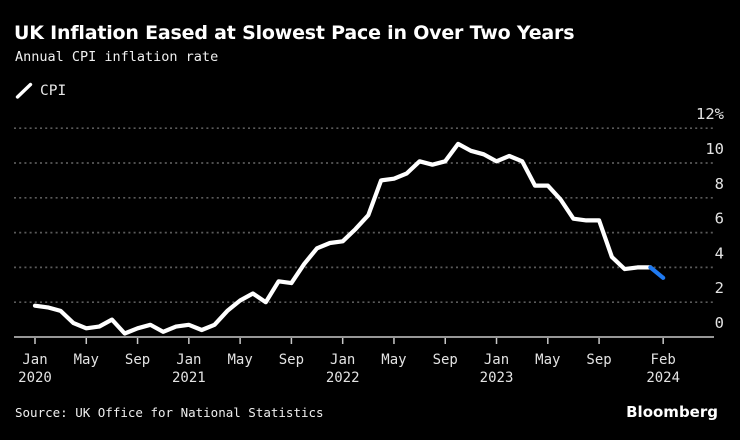 This screenshot has height=440, width=740. Describe the element at coordinates (343, 378) in the screenshot. I see `x-axis-year-label: 2022` at that location.